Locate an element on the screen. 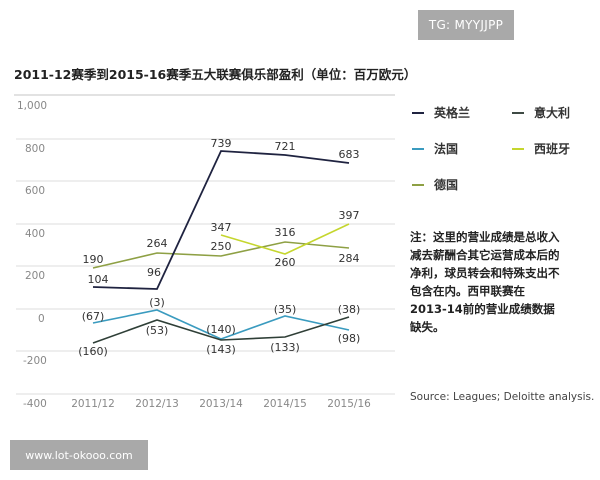 The image size is (600, 480). legend-item-spain: 西班牙 is located at coordinates (541, 148).